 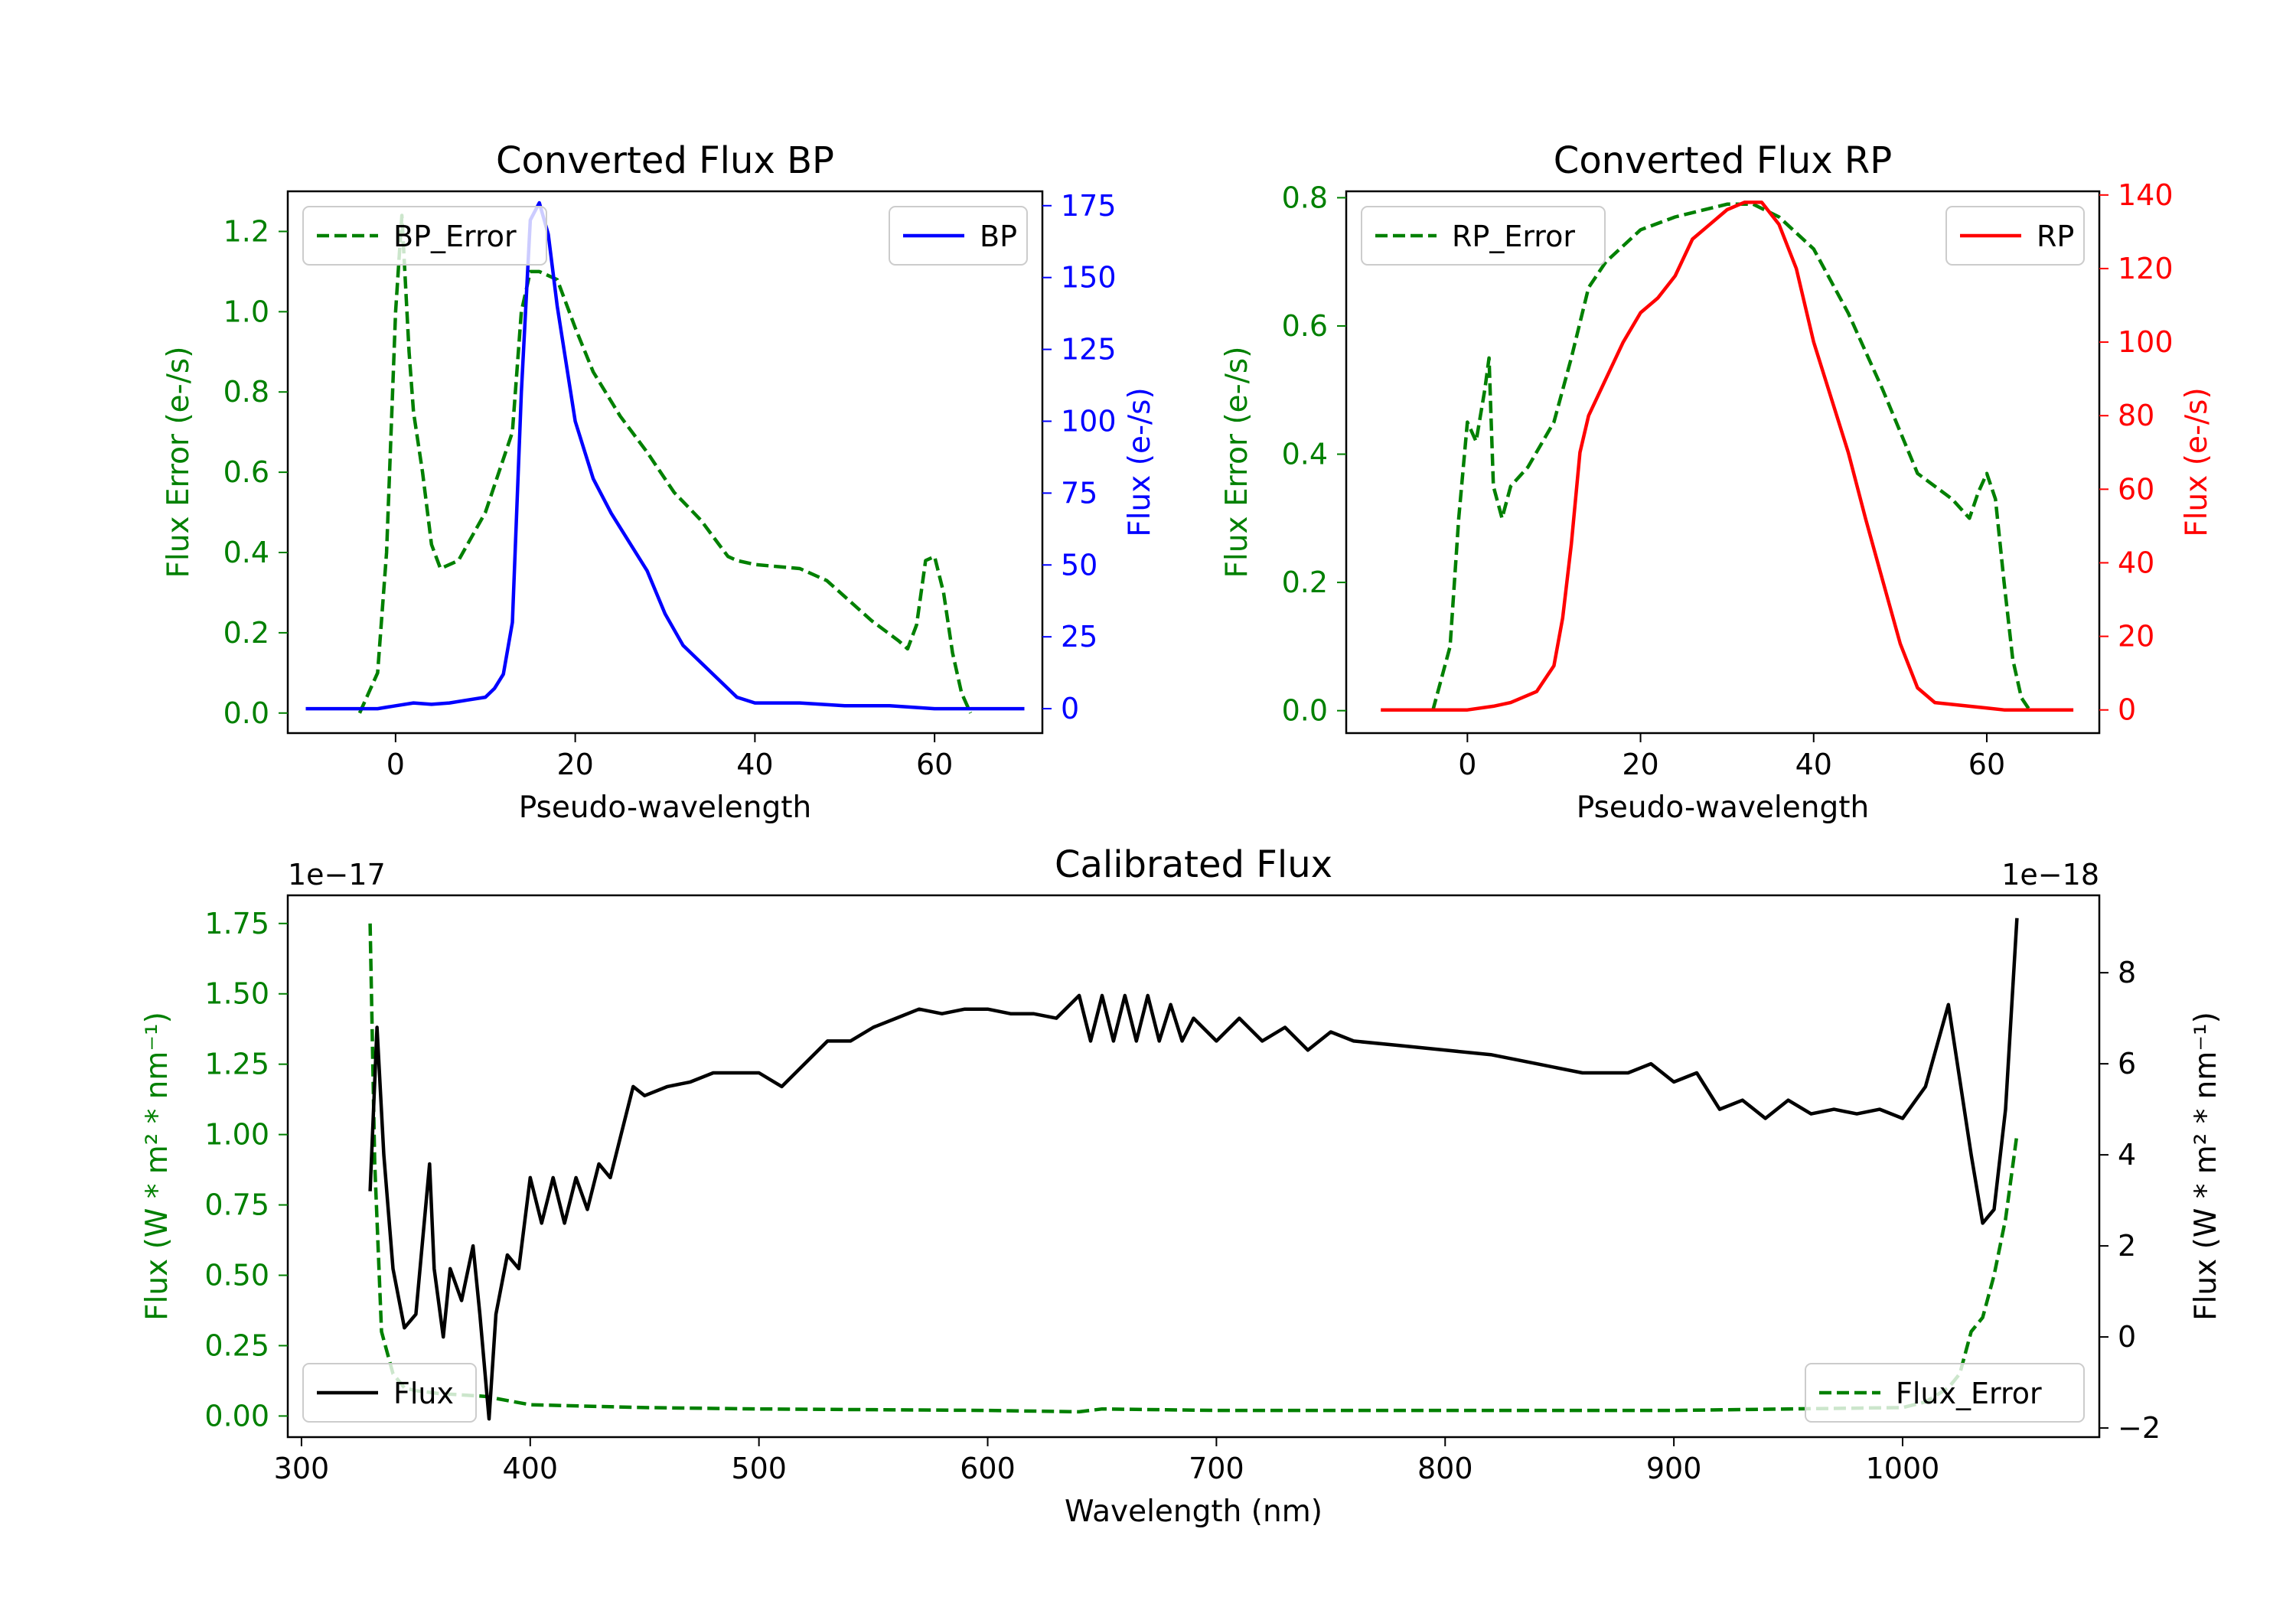 I want to click on cal-x-tick-label: 700, so click(x=1216, y=1468).